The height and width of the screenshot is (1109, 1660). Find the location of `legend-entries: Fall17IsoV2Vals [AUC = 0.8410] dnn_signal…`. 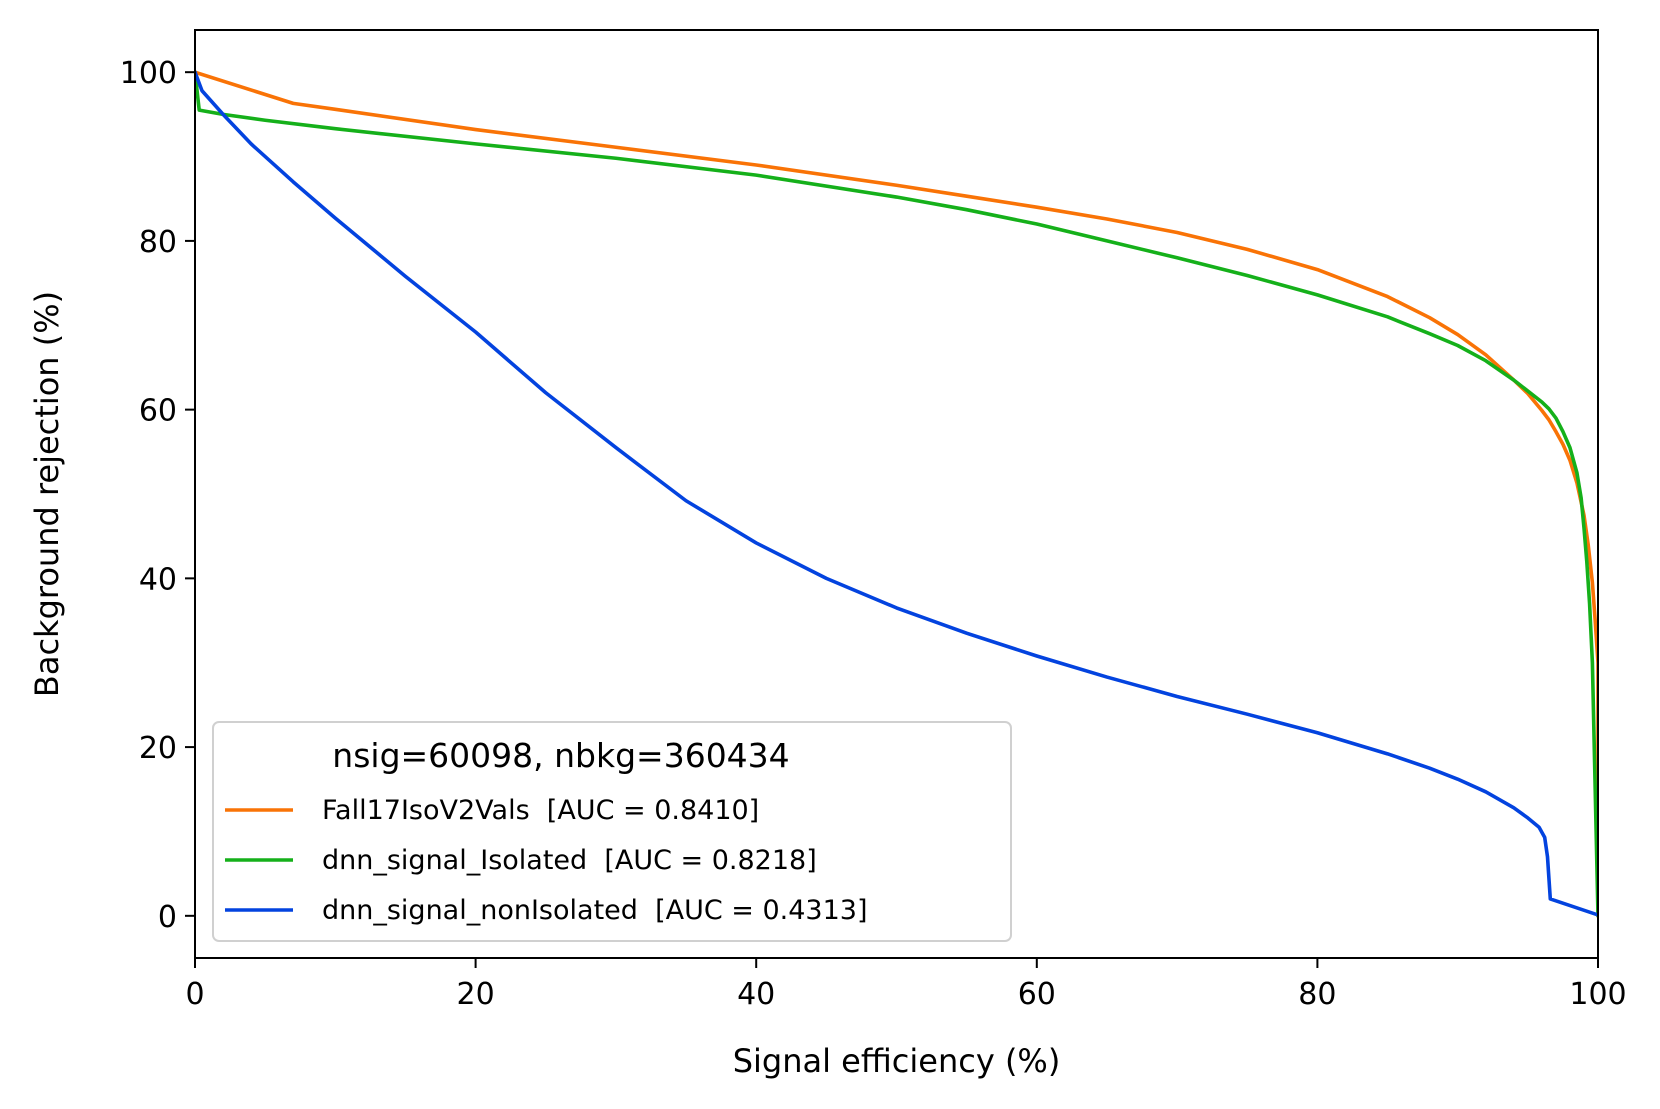

legend-entries: Fall17IsoV2Vals [AUC = 0.8410] dnn_signal… is located at coordinates (546, 860).